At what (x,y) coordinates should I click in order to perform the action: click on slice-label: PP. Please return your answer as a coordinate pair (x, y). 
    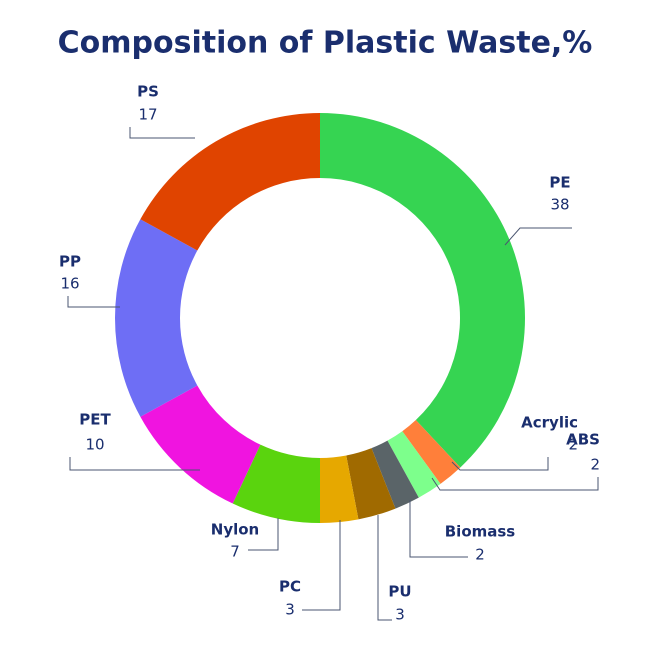
    Looking at the image, I should click on (70, 262).